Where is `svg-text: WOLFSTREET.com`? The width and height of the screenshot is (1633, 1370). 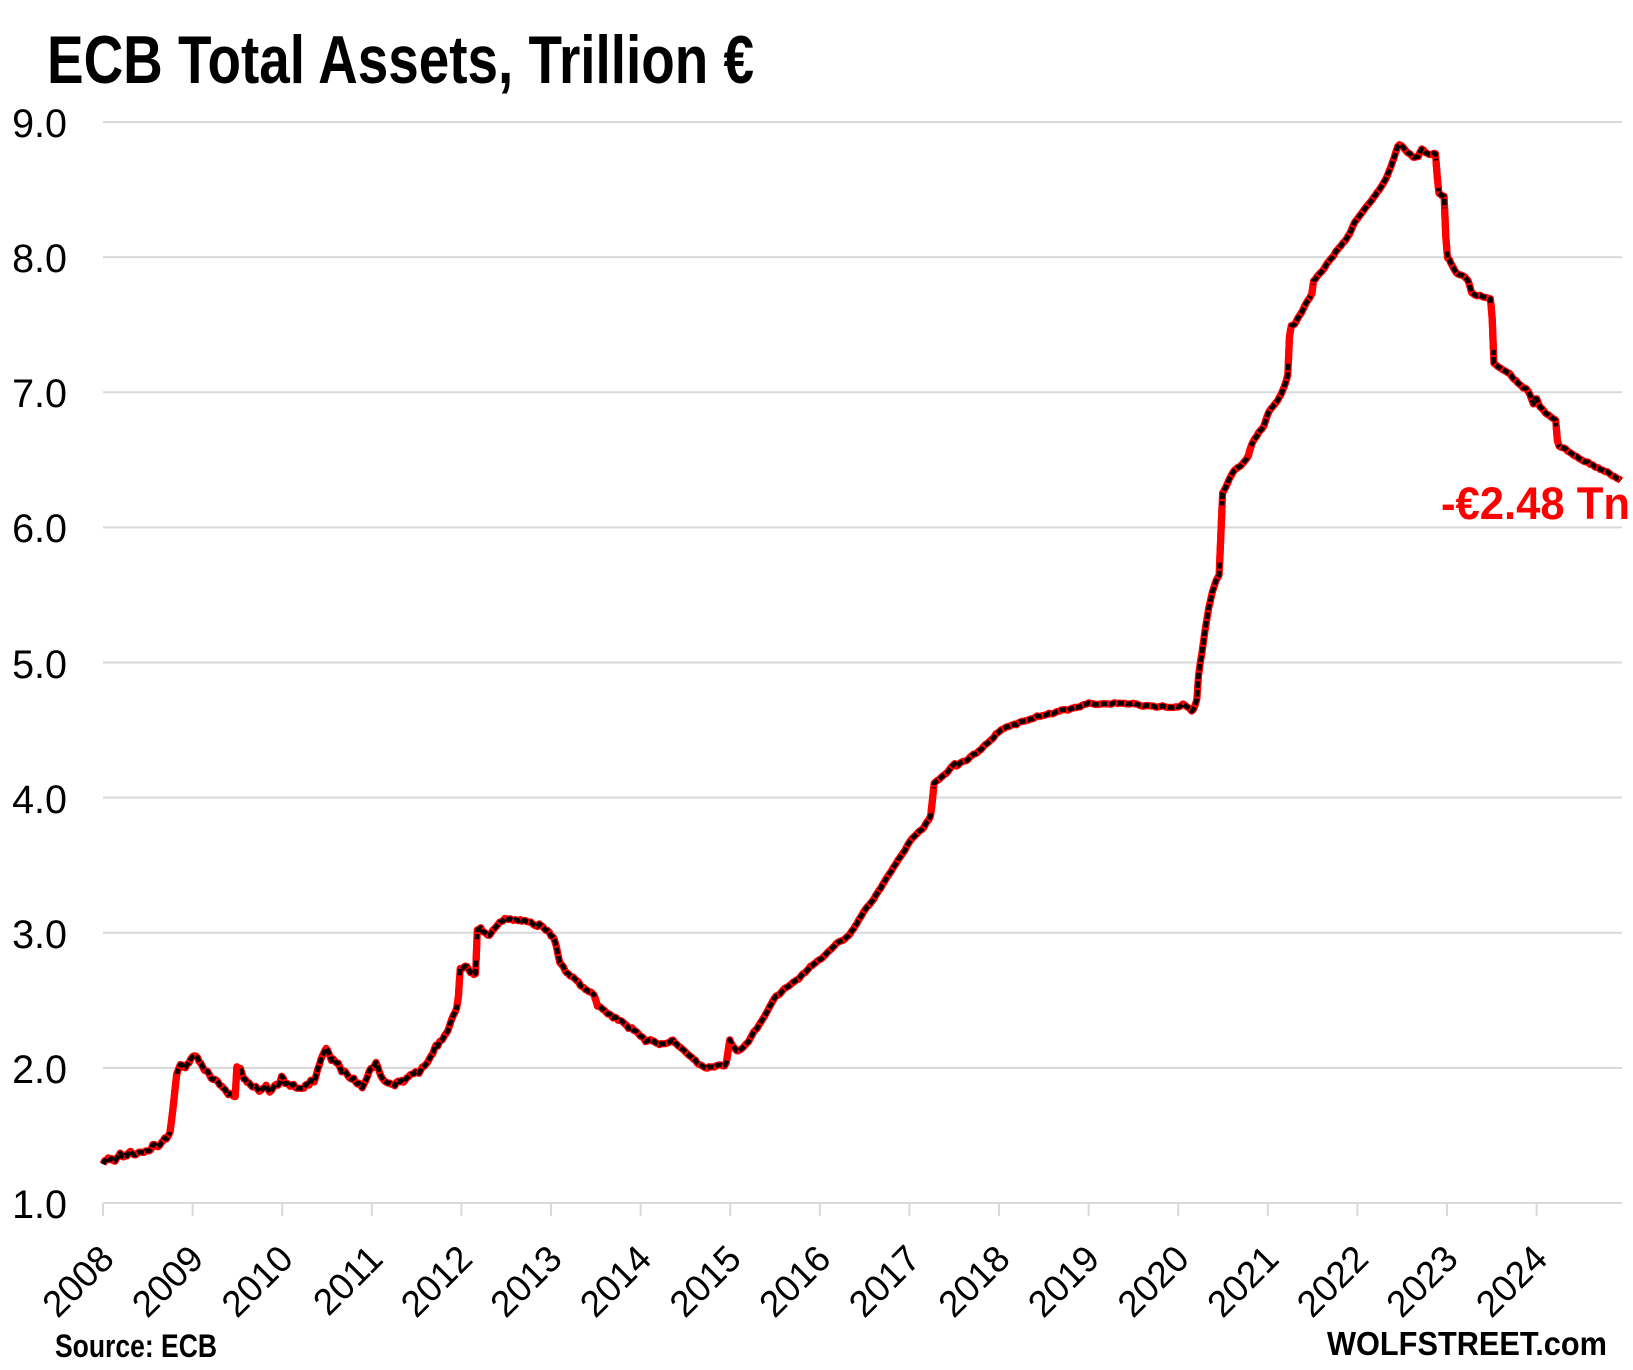
svg-text: WOLFSTREET.com is located at coordinates (1467, 1343).